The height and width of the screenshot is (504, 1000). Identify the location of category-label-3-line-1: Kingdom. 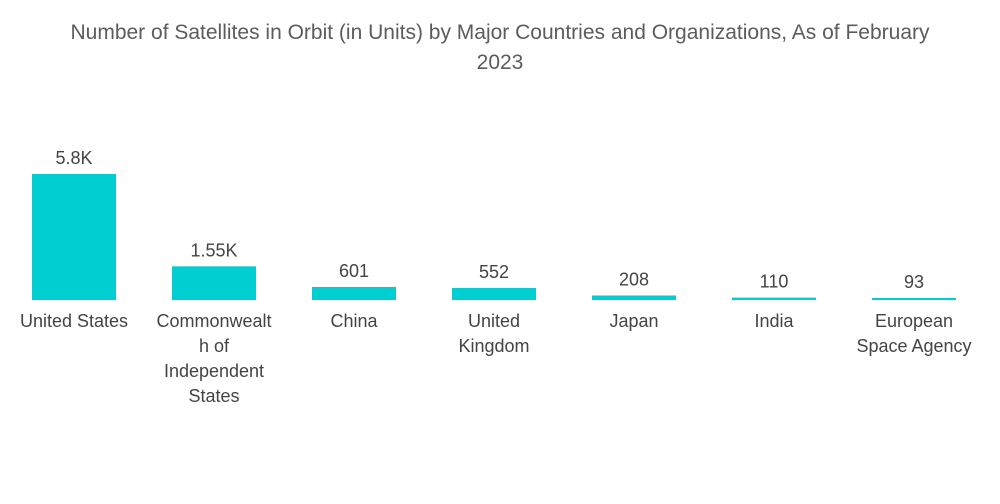
(493, 346).